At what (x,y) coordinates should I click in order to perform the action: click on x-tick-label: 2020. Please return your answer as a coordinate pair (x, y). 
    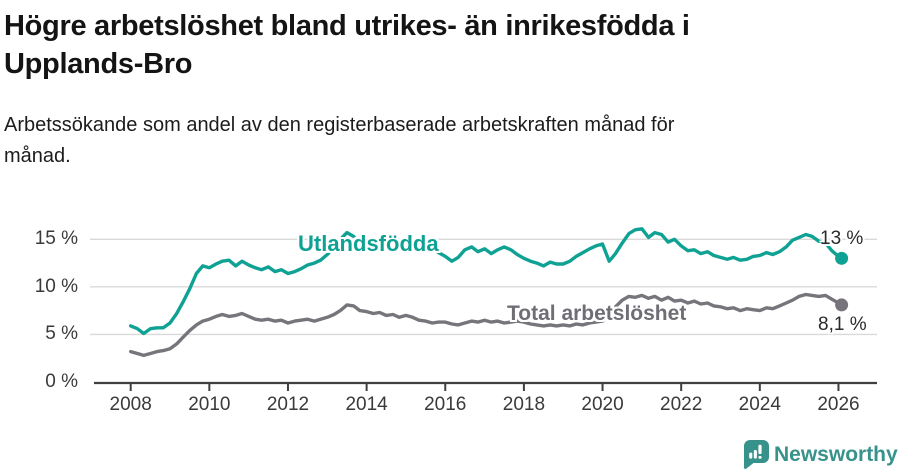
    Looking at the image, I should click on (602, 404).